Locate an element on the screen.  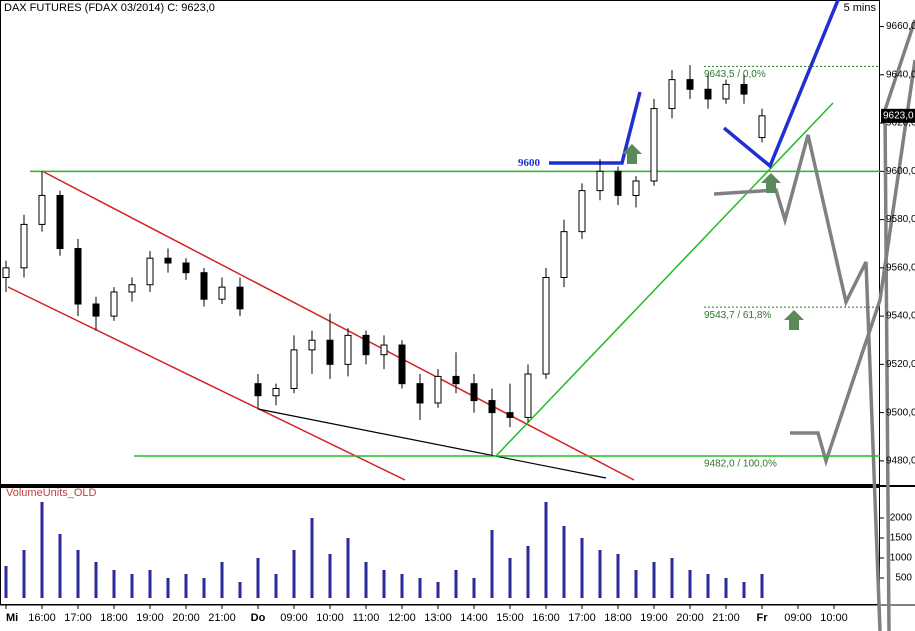
x-tick-label: 17:00 is located at coordinates (78, 618).